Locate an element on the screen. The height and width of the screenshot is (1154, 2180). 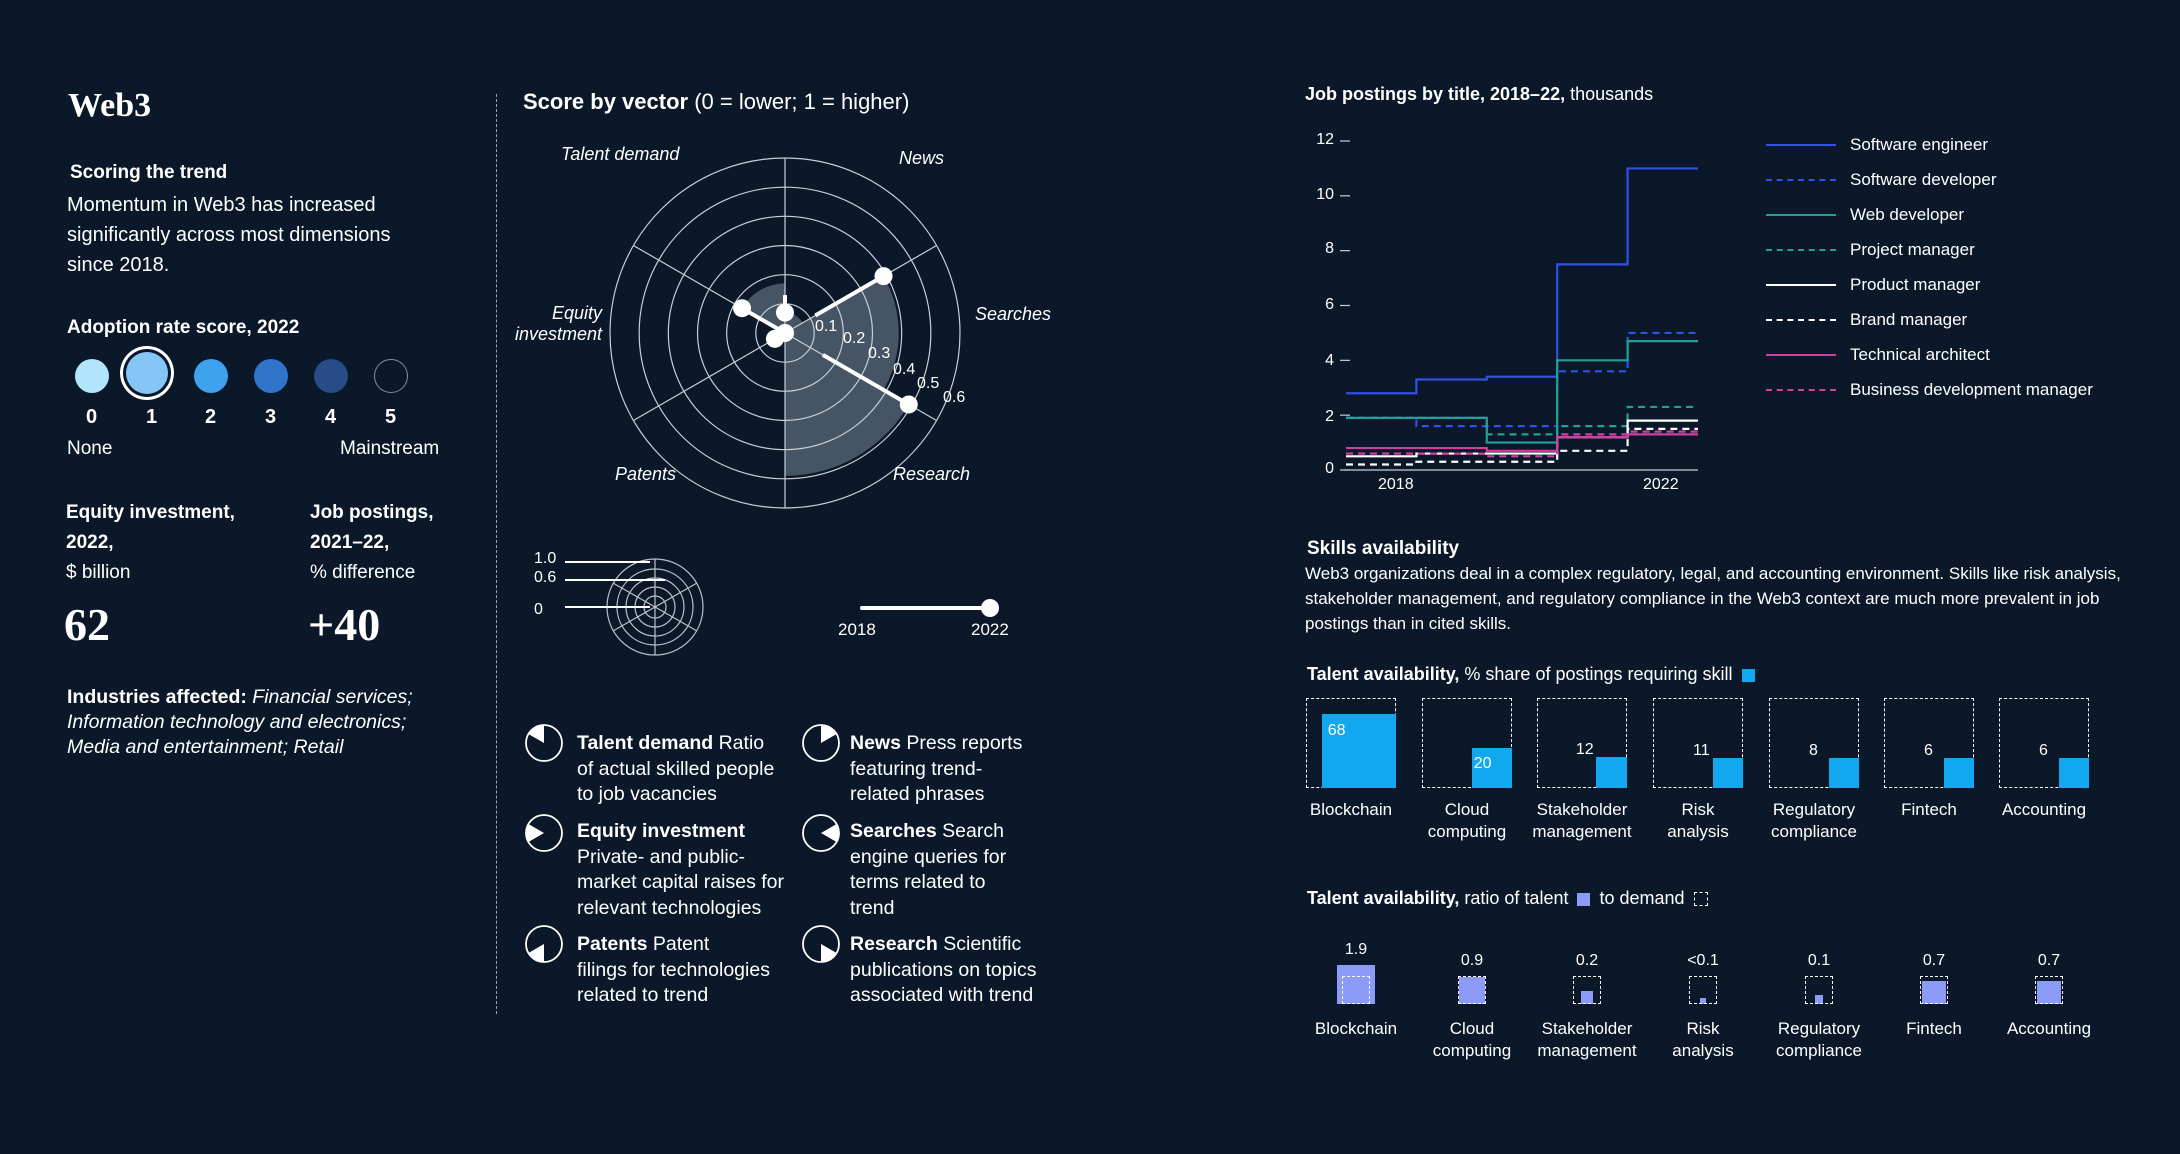
adoption-num-2: 2 is located at coordinates (211, 417).